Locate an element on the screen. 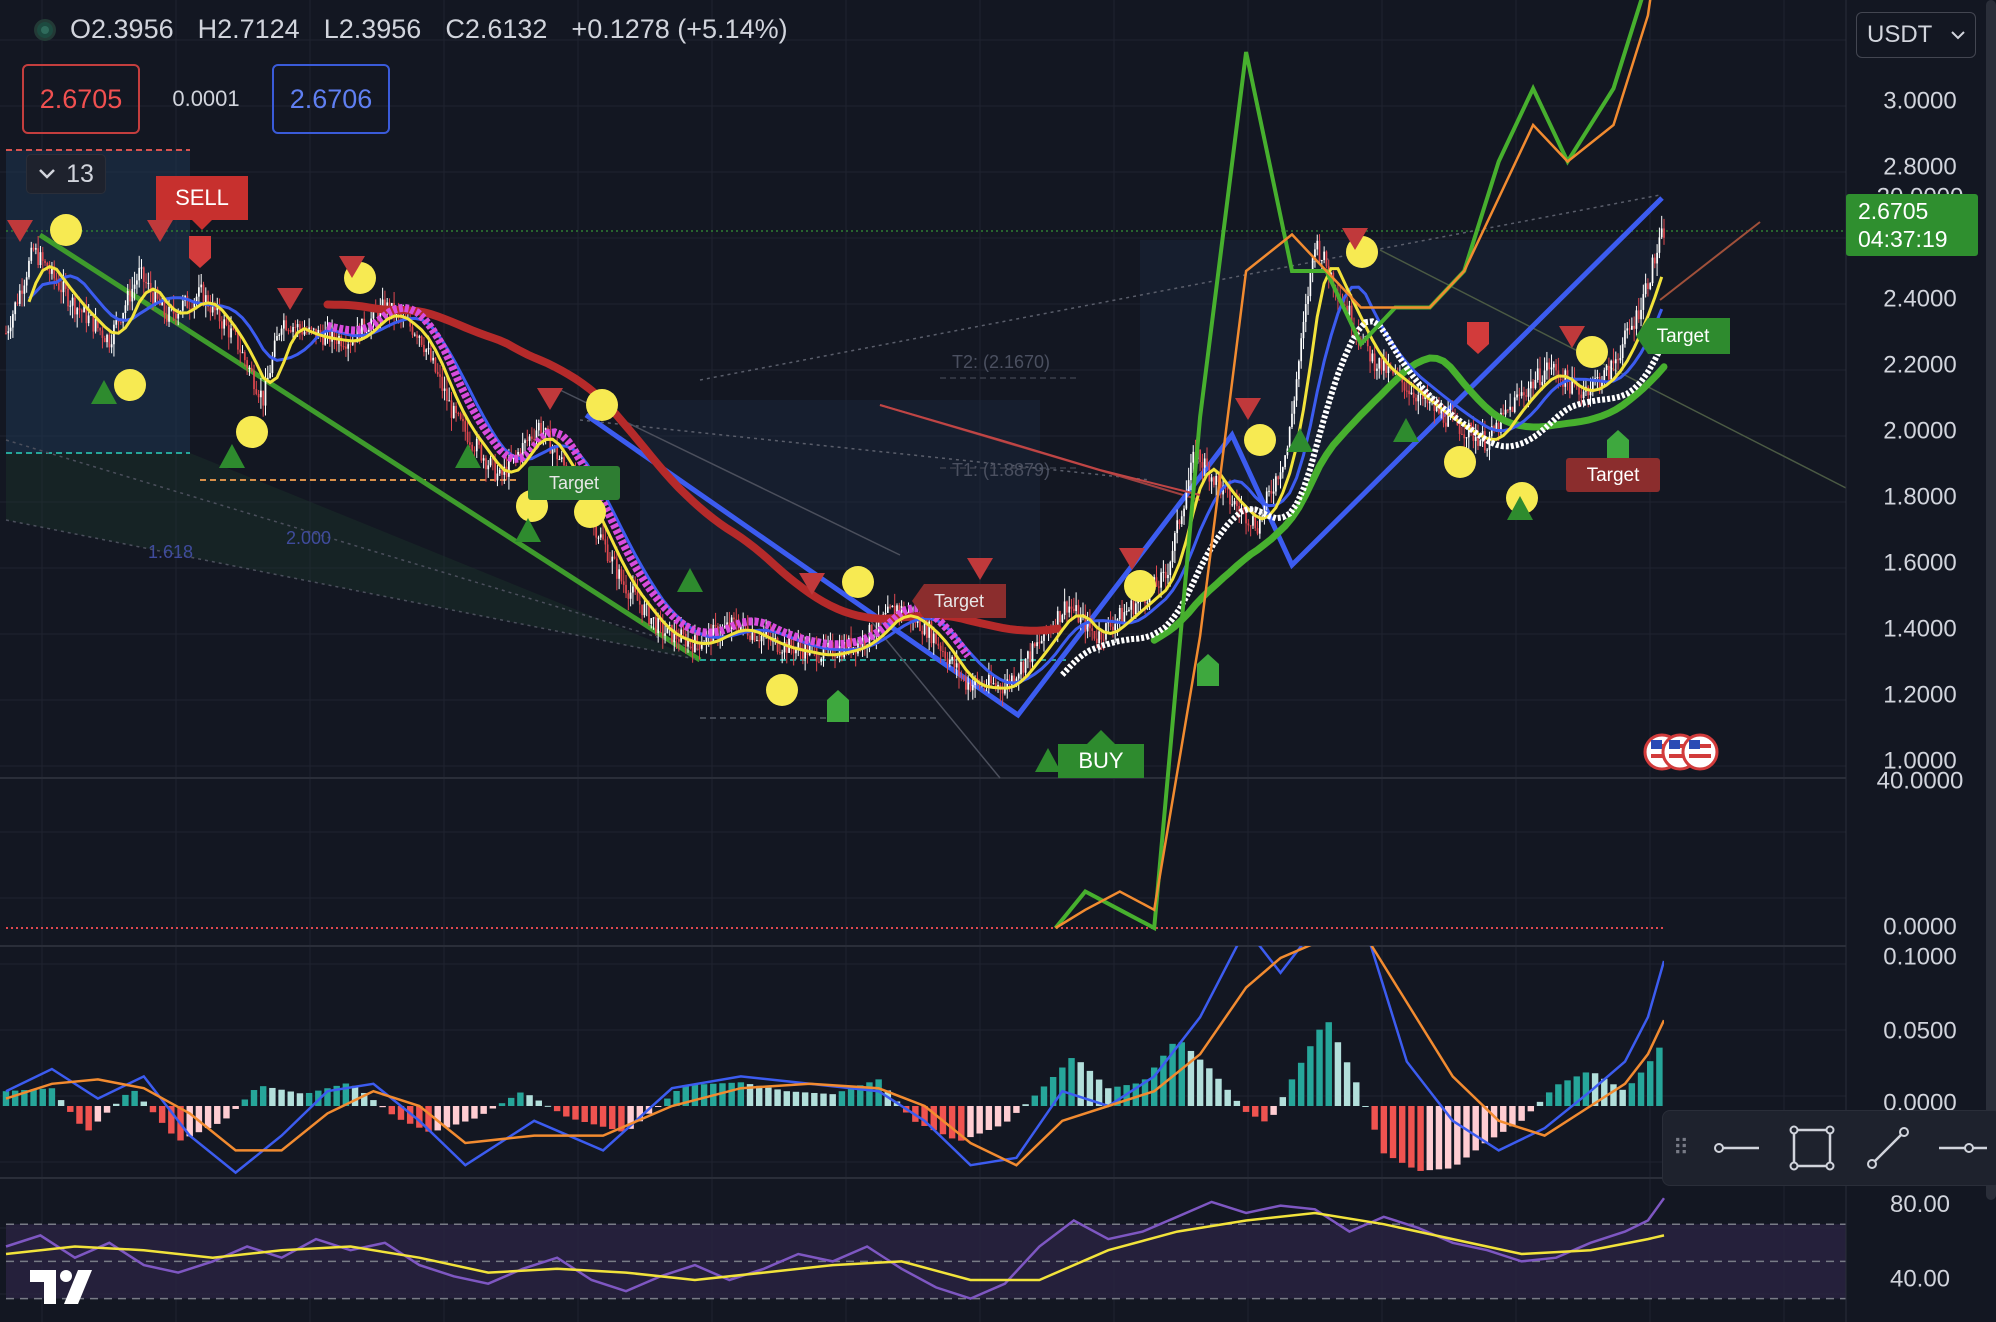 The image size is (1996, 1322). drag-handle-icon: ⠿ is located at coordinates (1680, 1147).